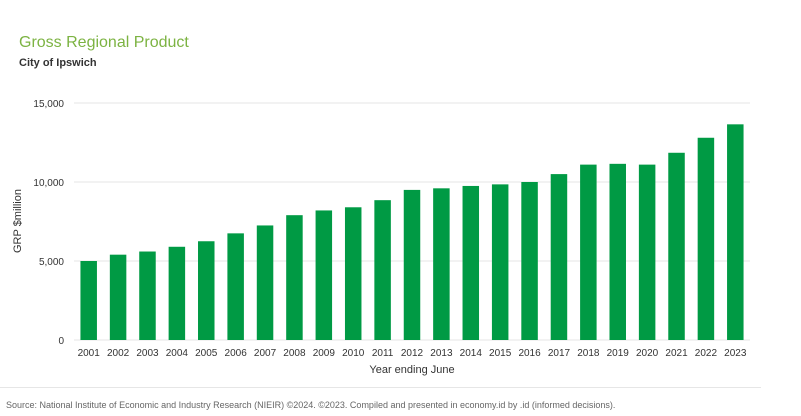  Describe the element at coordinates (382, 270) in the screenshot. I see `bar-2011` at that location.